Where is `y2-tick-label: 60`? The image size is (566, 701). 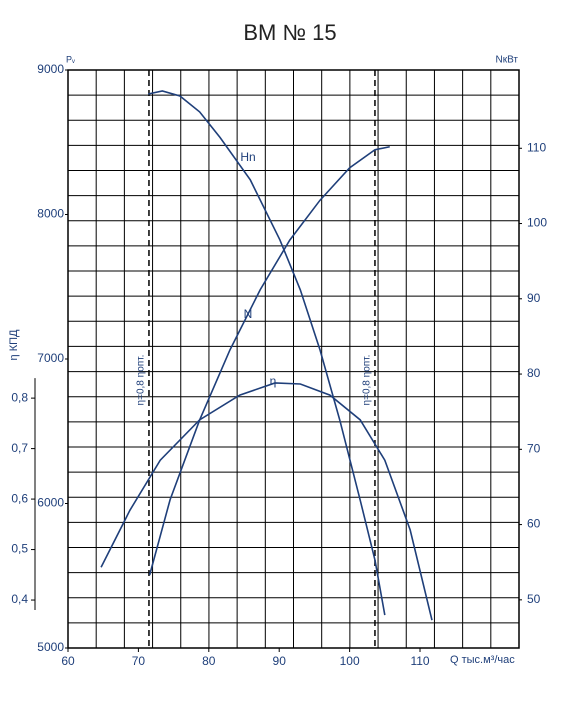
y2-tick-label: 60 is located at coordinates (534, 524).